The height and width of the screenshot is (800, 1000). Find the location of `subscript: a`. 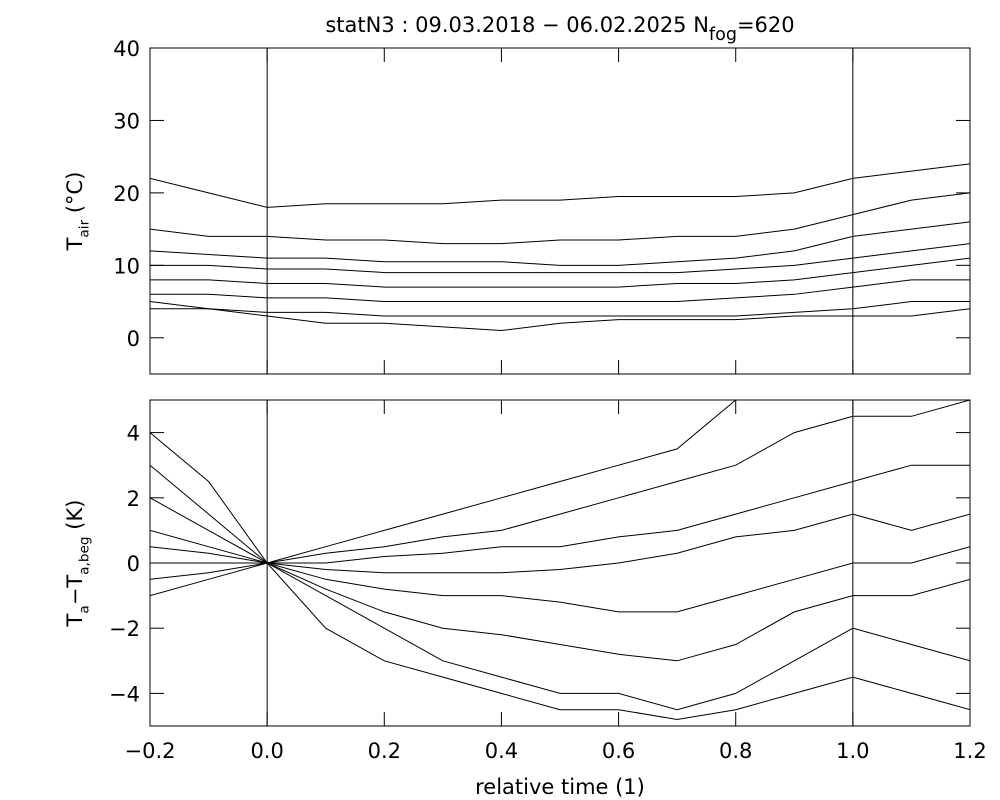

subscript: a is located at coordinates (84, 609).